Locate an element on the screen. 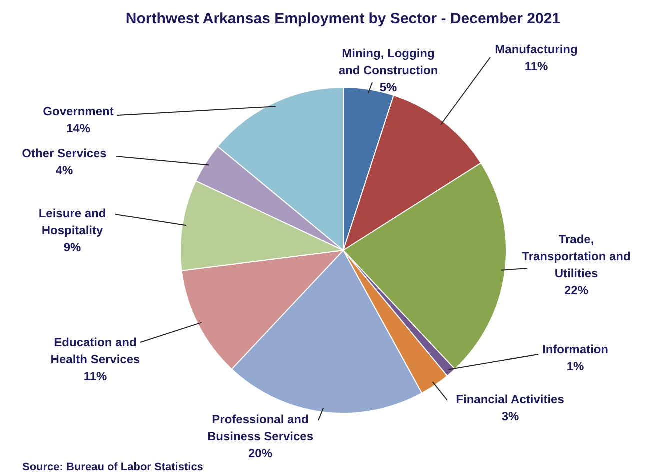  source-note: Source: Bureau of Labor Statistics is located at coordinates (113, 468).